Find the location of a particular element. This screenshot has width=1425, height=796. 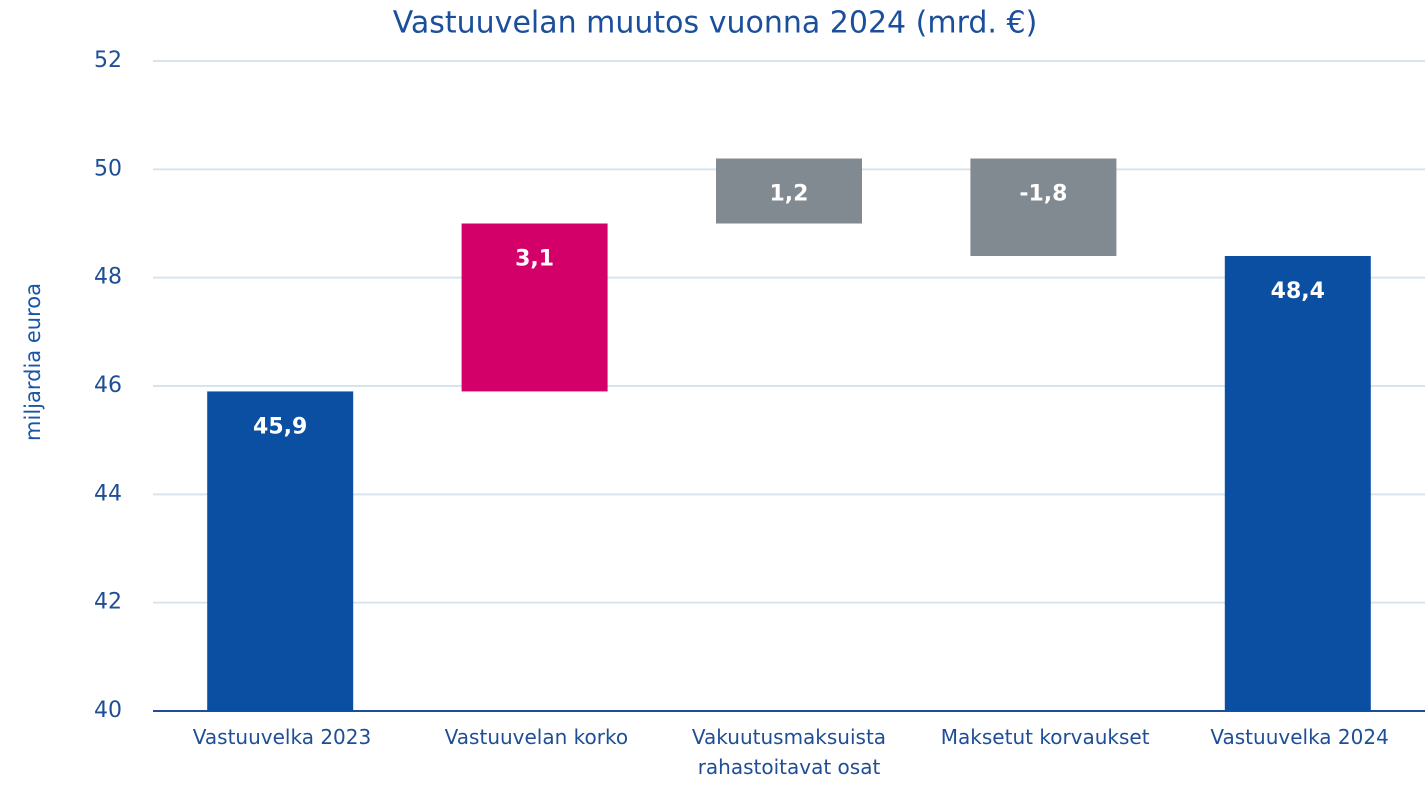

x-tick-label: Vakuutusmaksuista rahastoitavat osat is located at coordinates (789, 752).